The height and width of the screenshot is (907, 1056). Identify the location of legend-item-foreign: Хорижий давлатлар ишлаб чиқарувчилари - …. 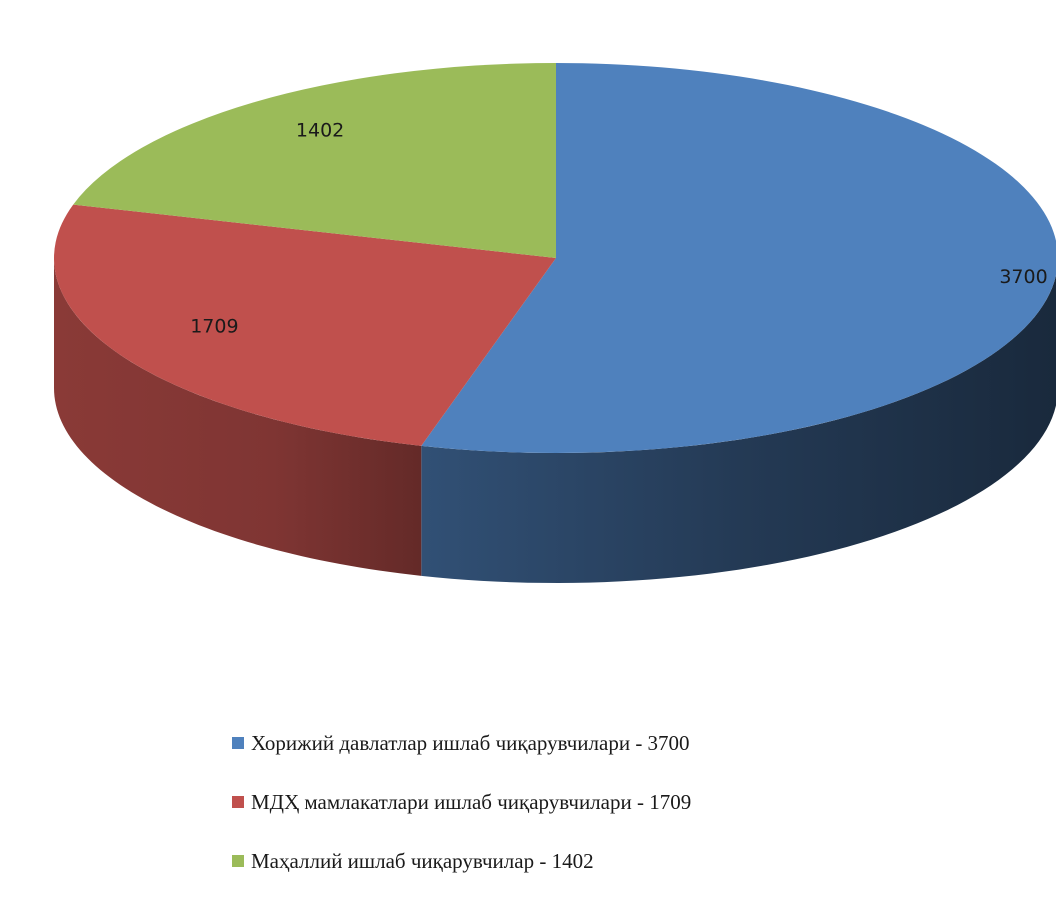
(632, 743).